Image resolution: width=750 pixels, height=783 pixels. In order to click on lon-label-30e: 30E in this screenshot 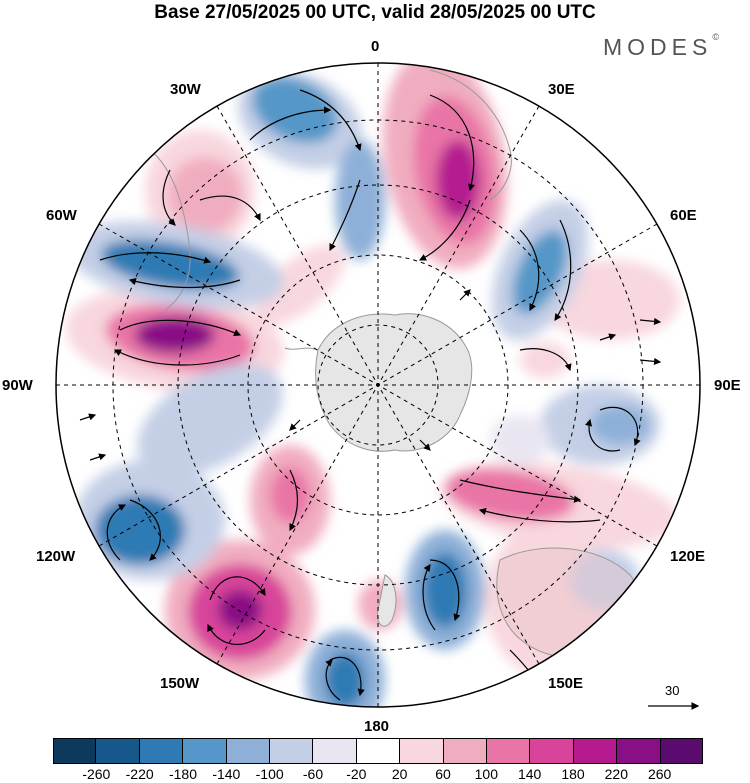, I will do `click(561, 89)`.